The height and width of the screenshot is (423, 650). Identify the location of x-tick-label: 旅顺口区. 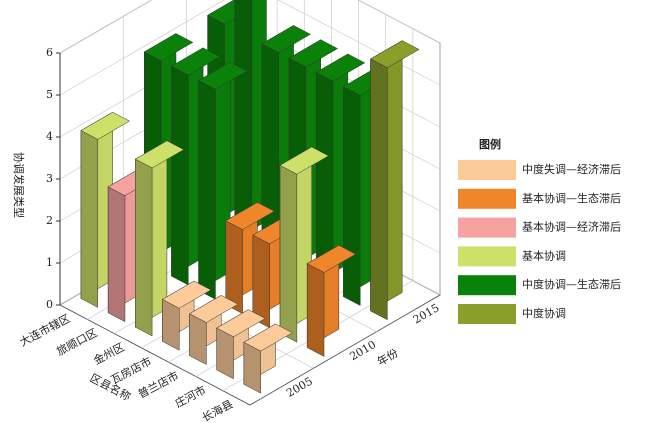
(76, 341).